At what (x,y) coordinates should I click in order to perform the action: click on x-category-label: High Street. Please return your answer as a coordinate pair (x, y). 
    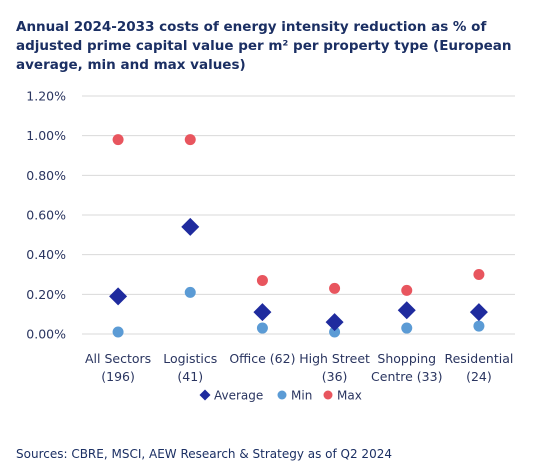
    Looking at the image, I should click on (334, 358).